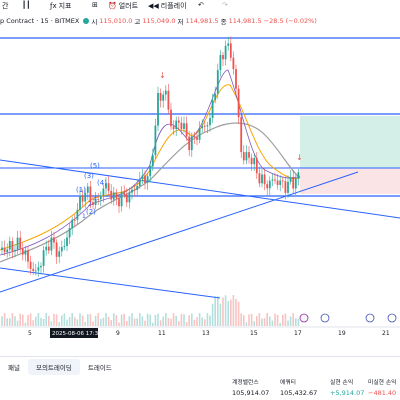 The height and width of the screenshot is (400, 400). What do you see at coordinates (150, 310) in the screenshot?
I see `volume-bars` at bounding box center [150, 310].